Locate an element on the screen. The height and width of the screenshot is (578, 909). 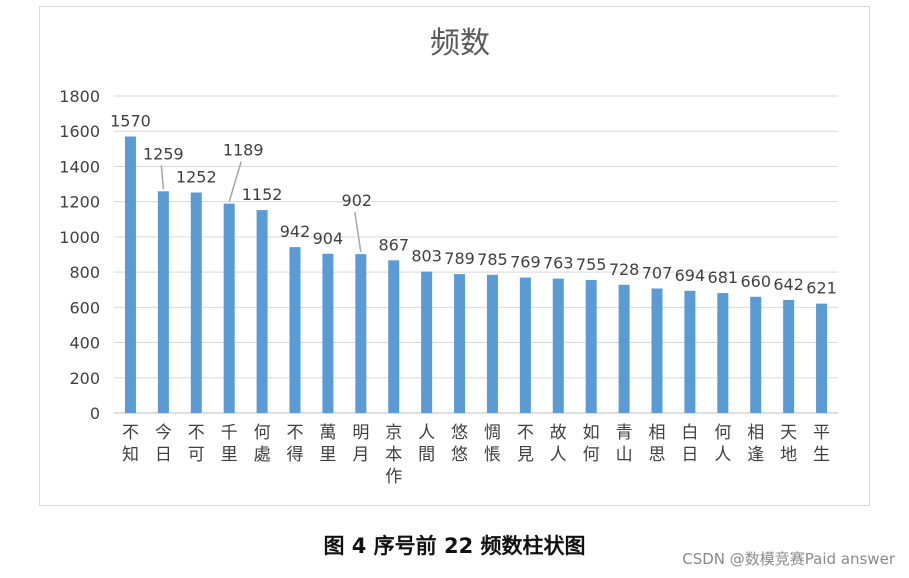
data-label: 867 is located at coordinates (393, 244).